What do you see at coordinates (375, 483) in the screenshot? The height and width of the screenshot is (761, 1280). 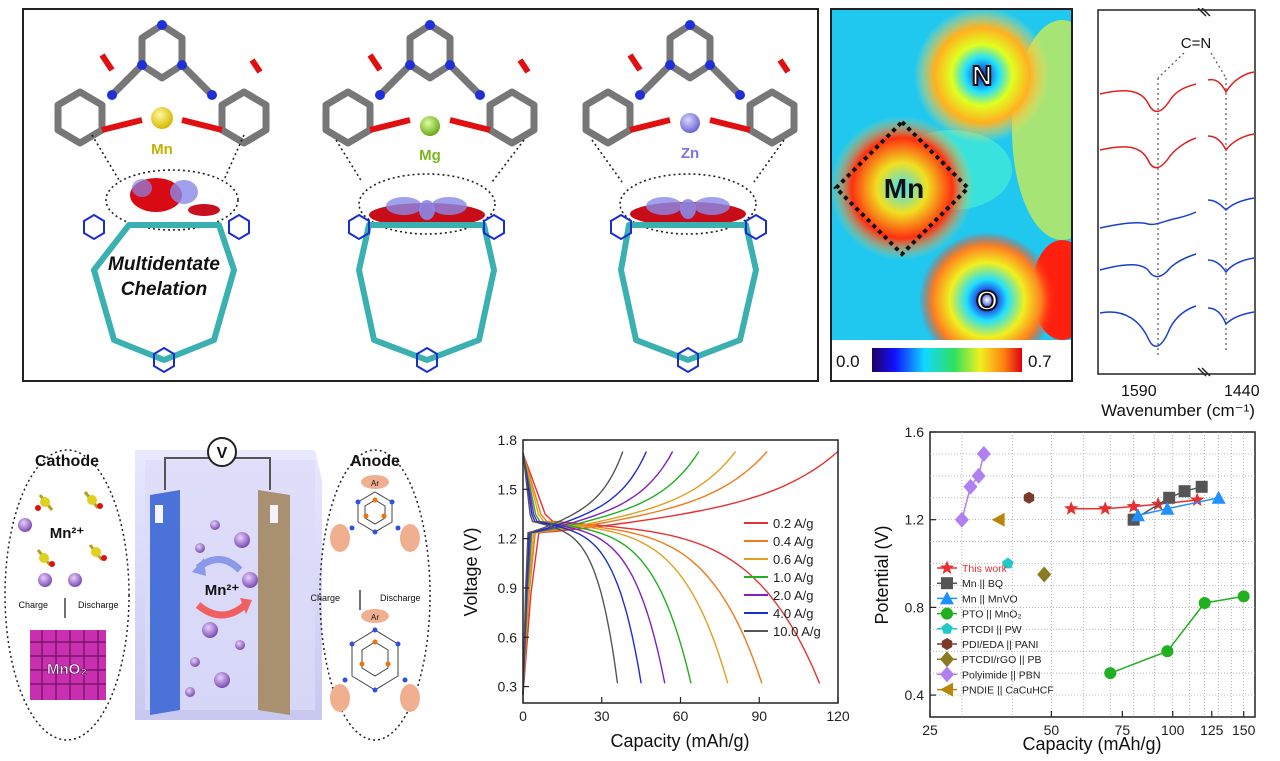 I see `anode-ar-top: Ar` at bounding box center [375, 483].